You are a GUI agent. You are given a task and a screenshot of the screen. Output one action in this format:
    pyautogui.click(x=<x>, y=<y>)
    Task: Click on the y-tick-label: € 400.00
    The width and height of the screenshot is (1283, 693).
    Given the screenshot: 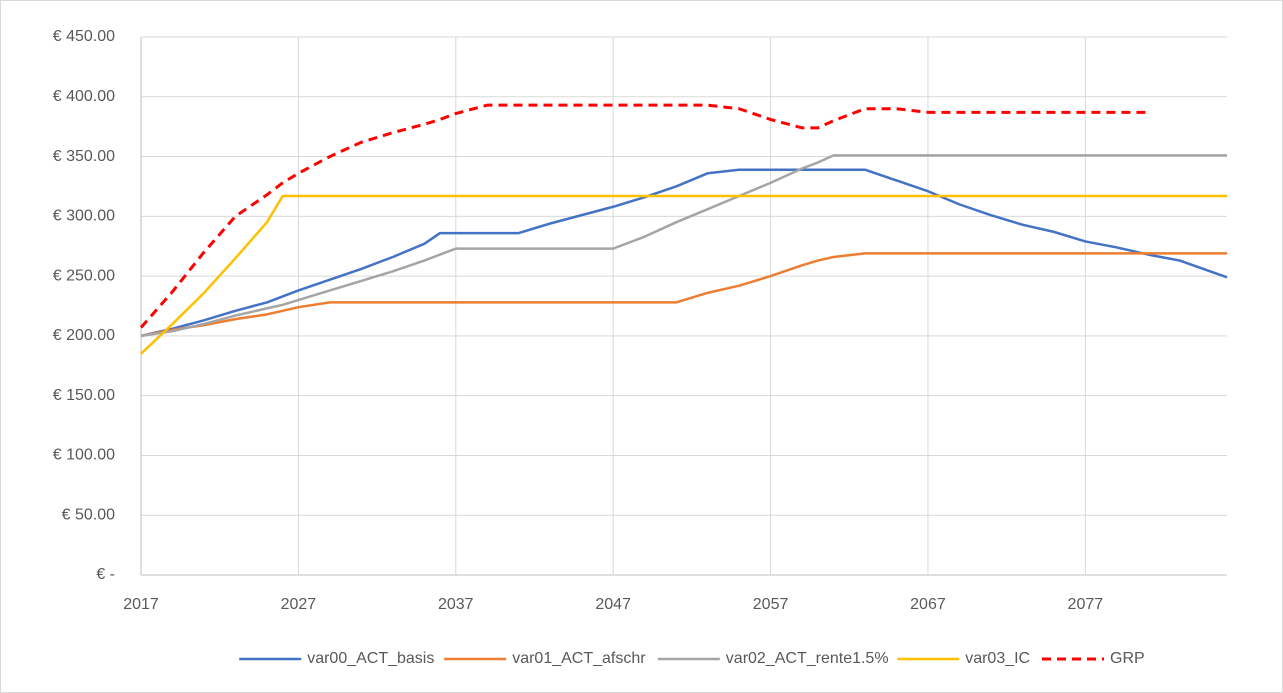 What is the action you would take?
    pyautogui.click(x=84, y=96)
    